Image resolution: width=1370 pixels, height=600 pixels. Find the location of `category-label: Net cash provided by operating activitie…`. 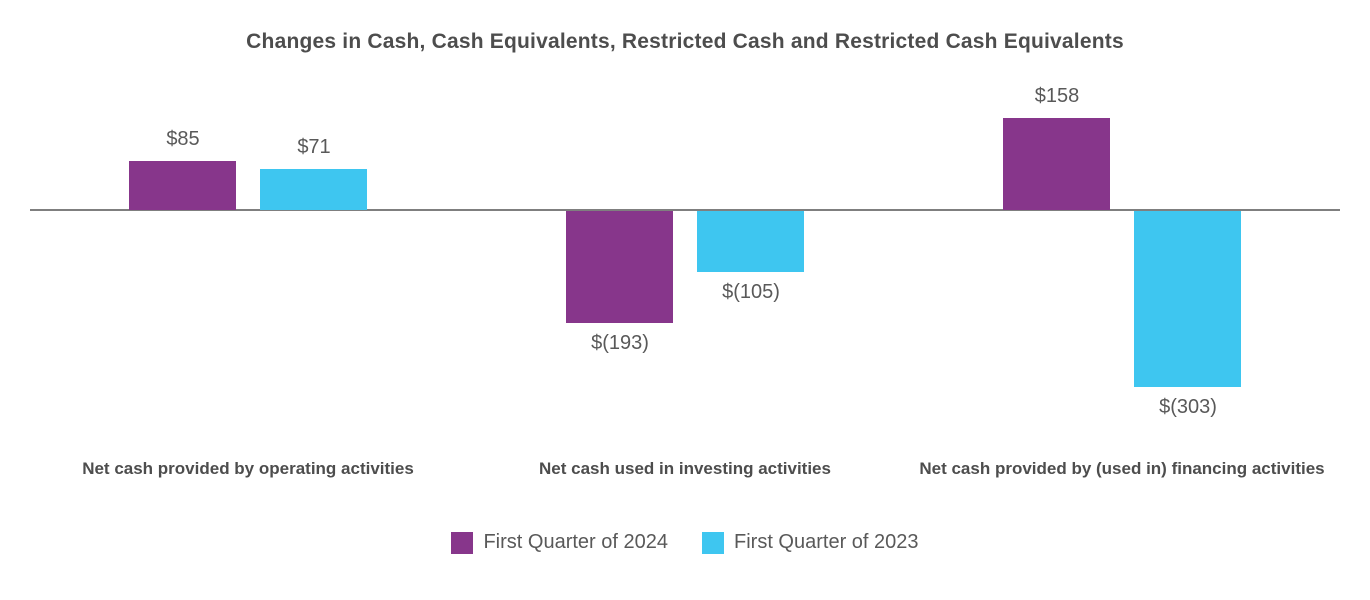

category-label: Net cash provided by operating activitie… is located at coordinates (248, 468).